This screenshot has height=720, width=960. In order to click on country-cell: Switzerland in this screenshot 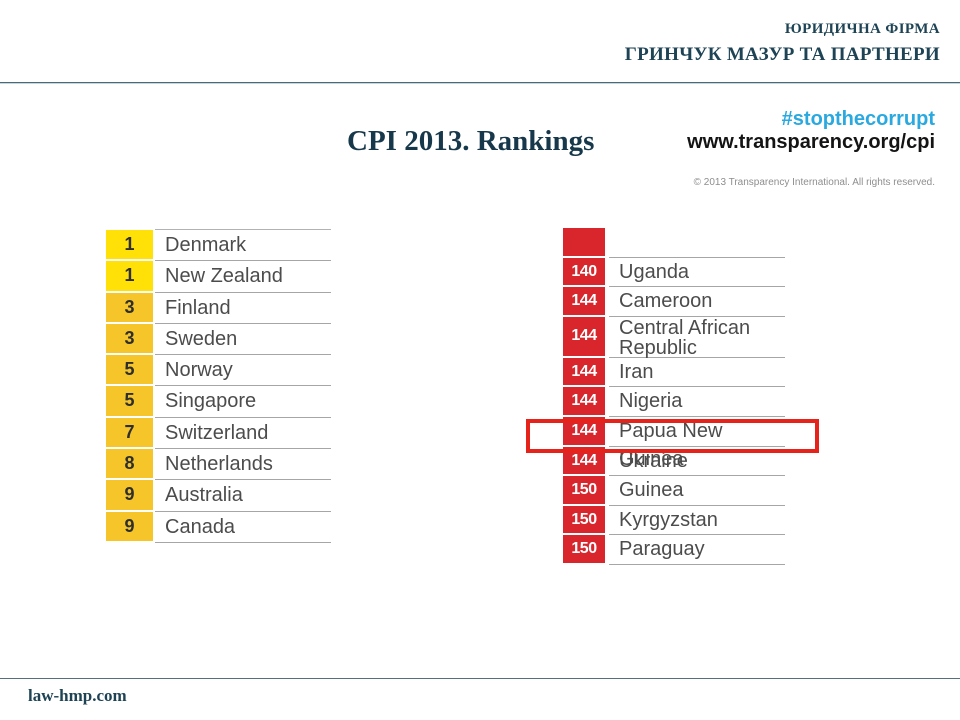, I will do `click(243, 434)`.